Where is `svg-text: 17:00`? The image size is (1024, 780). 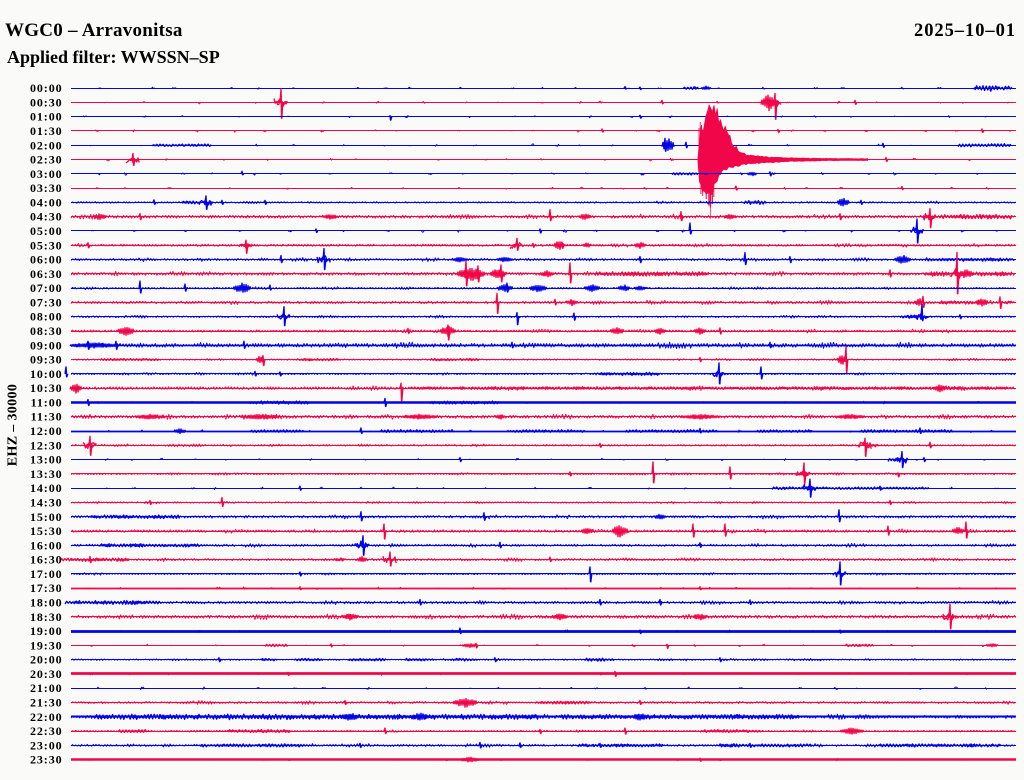 svg-text: 17:00 is located at coordinates (46, 574).